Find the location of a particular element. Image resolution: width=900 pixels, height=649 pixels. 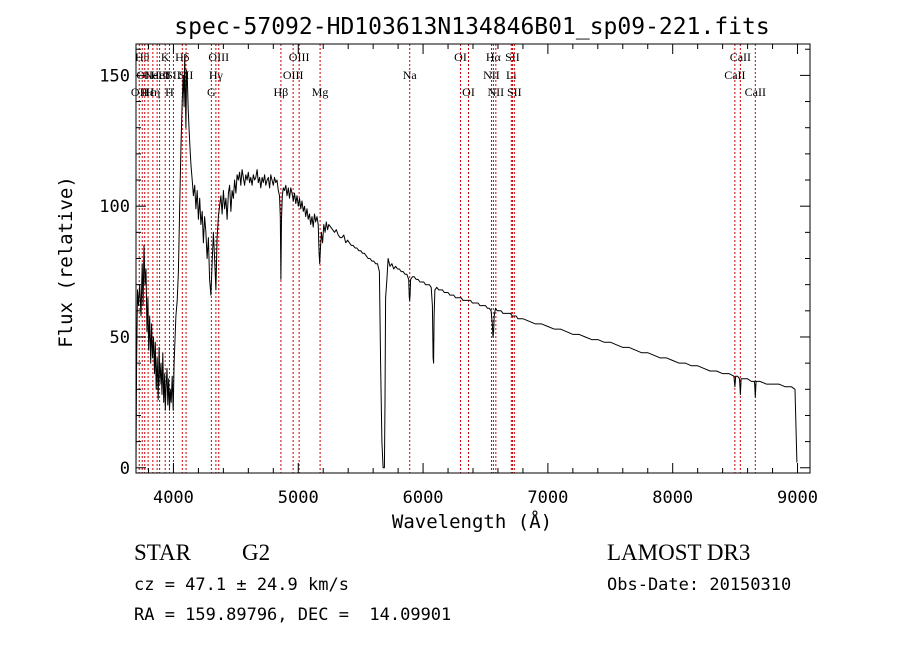

line-marker-label: Mg is located at coordinates (320, 92).